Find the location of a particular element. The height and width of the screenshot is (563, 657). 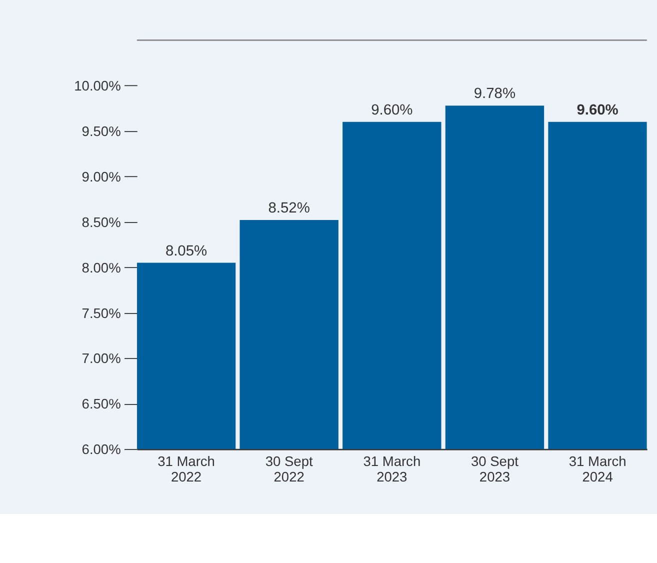

x-tick-label: 31 March 2023 is located at coordinates (392, 469).